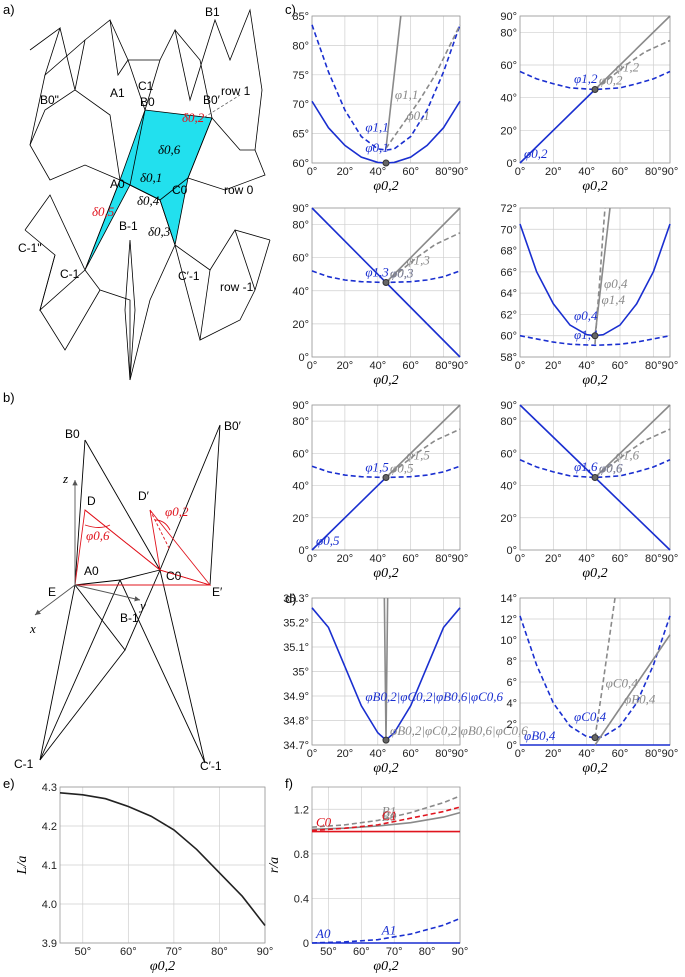 This screenshot has height=977, width=685. I want to click on y-tick-label: 35°, so click(300, 673).